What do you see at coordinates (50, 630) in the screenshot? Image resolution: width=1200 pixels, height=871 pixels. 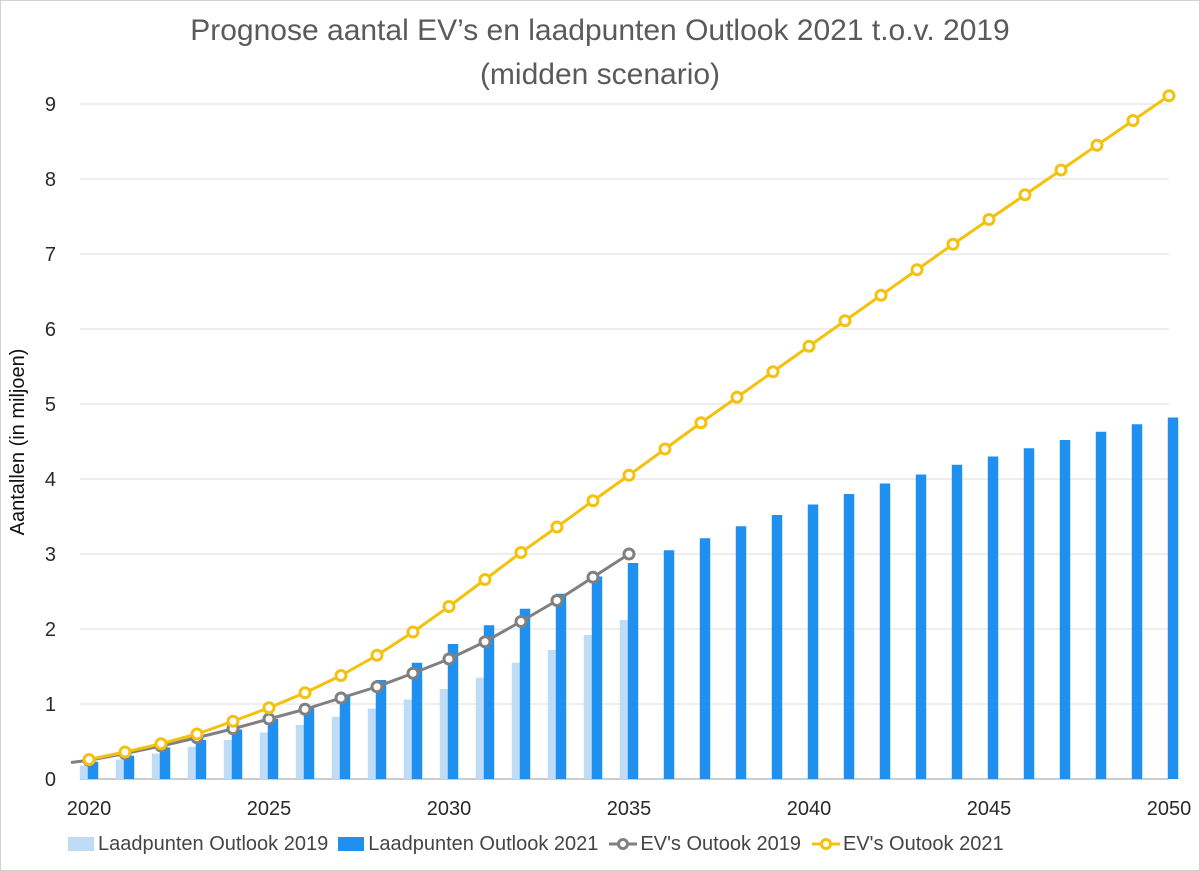 I see `y-tick-label: 2` at bounding box center [50, 630].